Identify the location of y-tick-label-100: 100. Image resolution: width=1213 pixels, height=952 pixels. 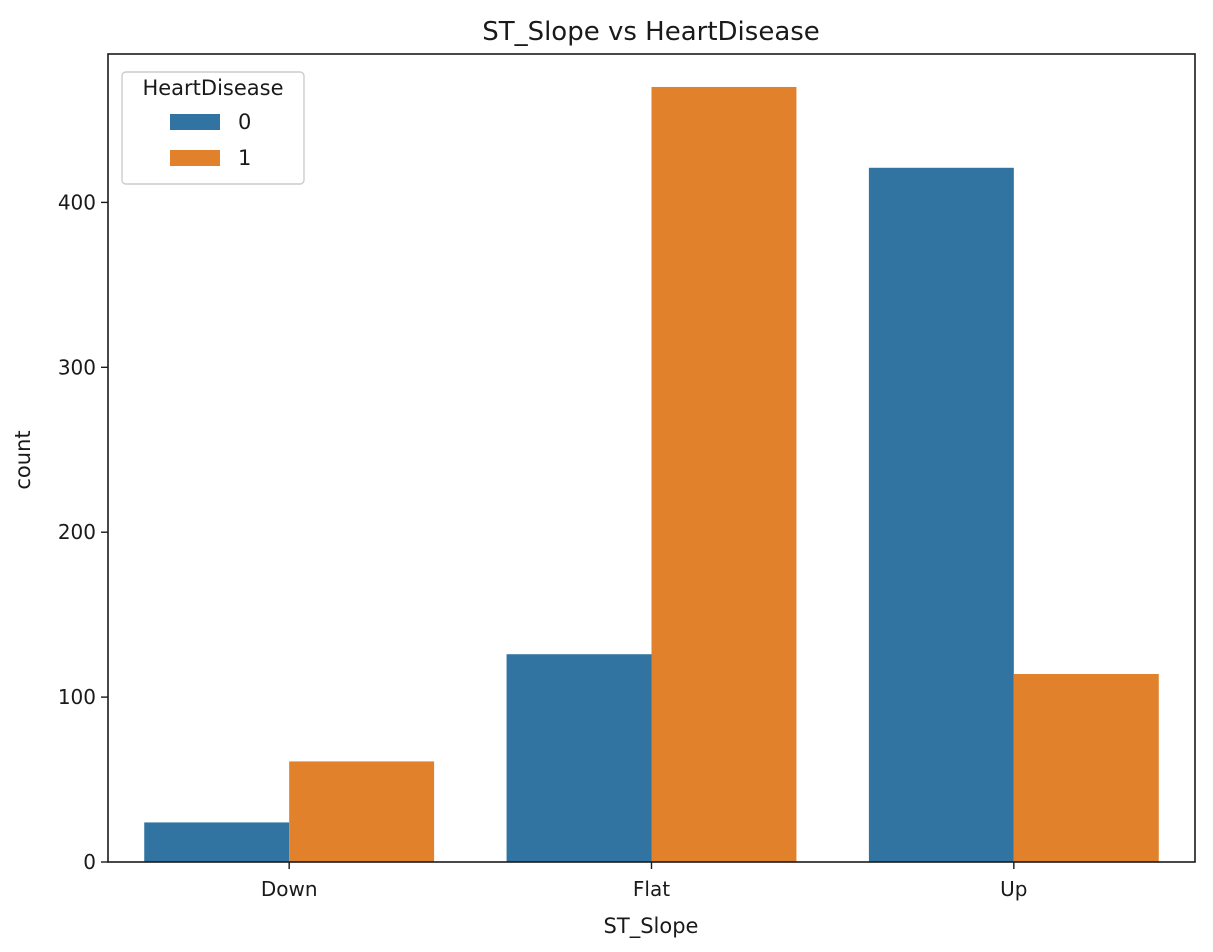
(77, 697).